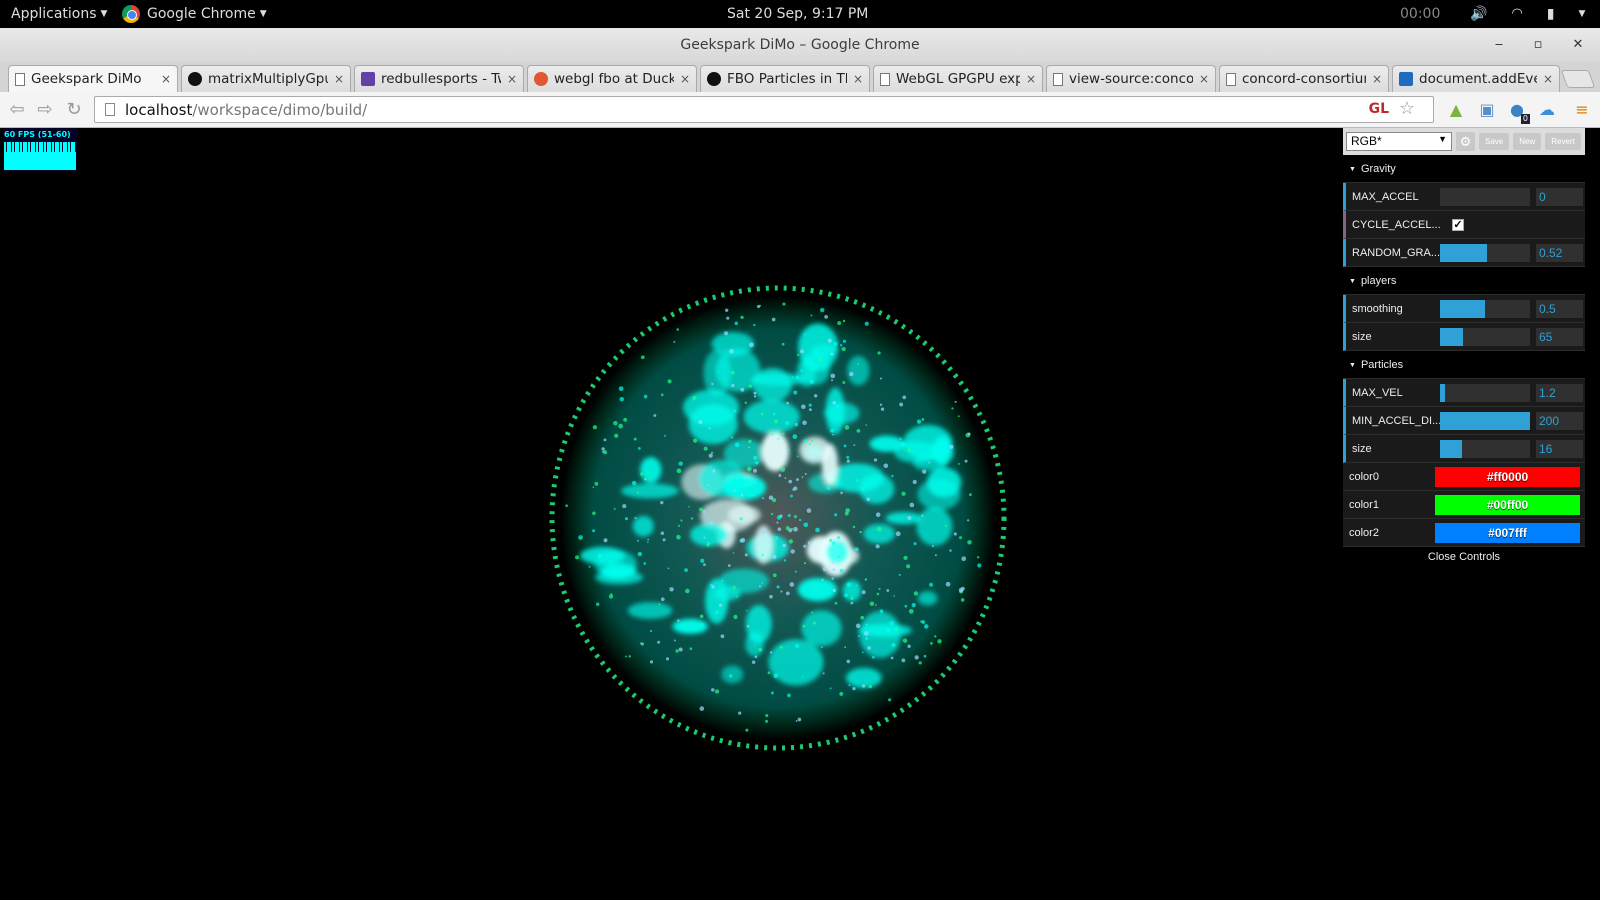 This screenshot has height=900, width=1600. I want to click on cloud-extension-icon: ☁, so click(1547, 109).